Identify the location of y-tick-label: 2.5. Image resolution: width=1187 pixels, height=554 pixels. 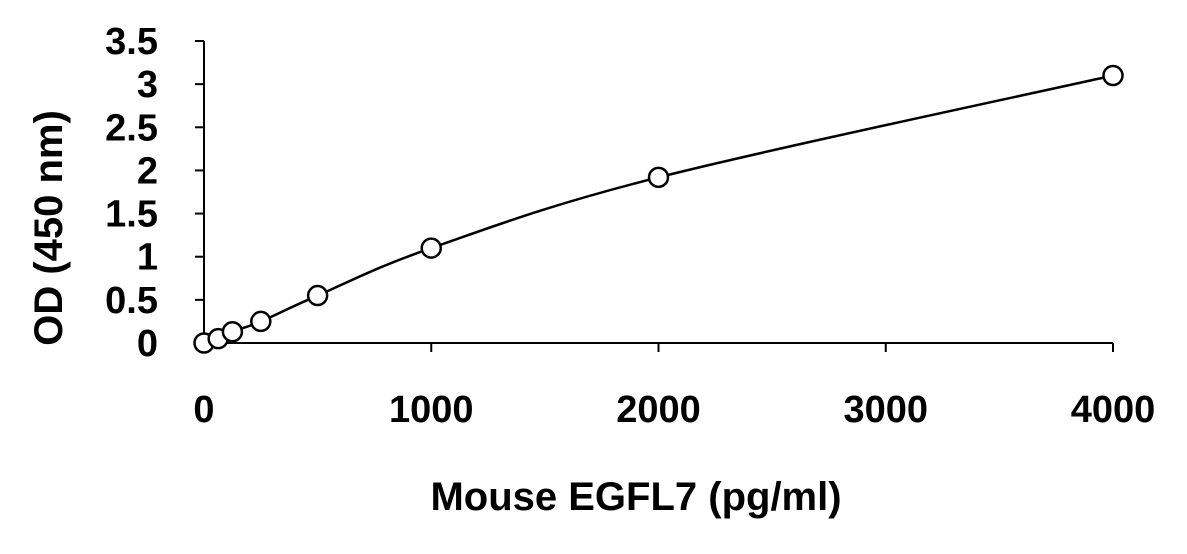
(131, 128).